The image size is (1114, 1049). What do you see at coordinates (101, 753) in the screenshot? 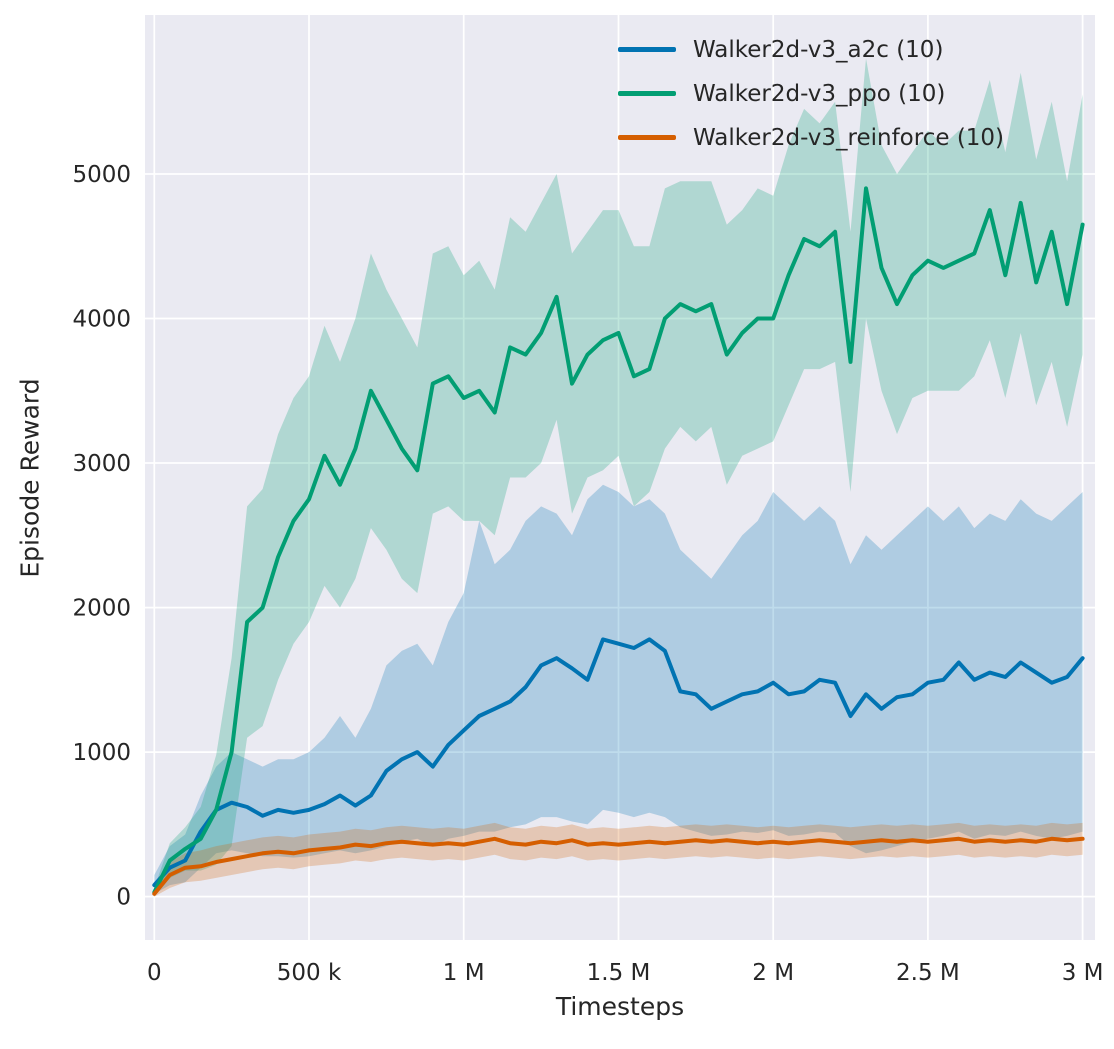
I see `svg-text: 1000` at bounding box center [101, 753].